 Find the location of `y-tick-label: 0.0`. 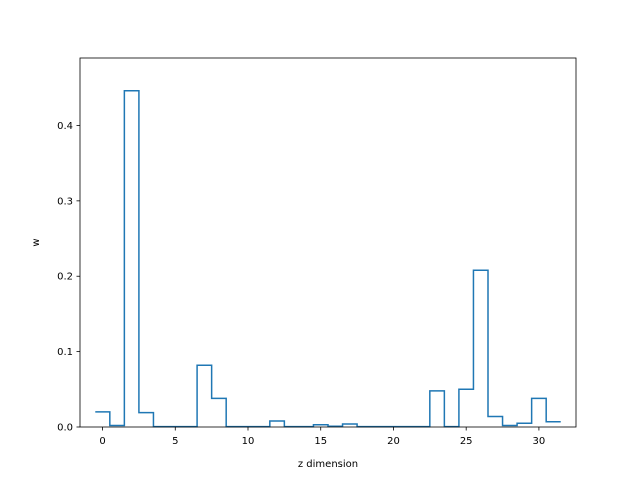

y-tick-label: 0.0 is located at coordinates (65, 428).